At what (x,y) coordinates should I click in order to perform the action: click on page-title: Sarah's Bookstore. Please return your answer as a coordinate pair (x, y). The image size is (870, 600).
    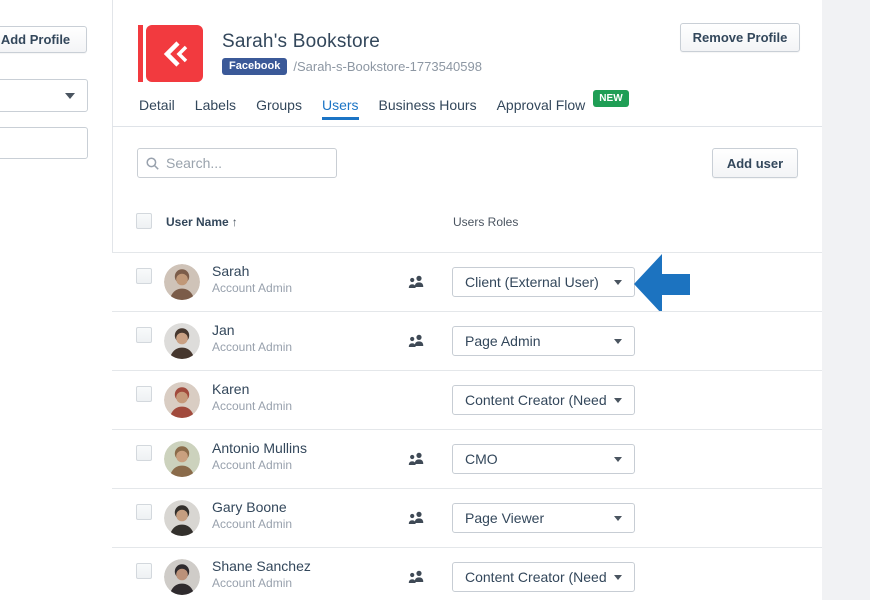
    Looking at the image, I should click on (301, 41).